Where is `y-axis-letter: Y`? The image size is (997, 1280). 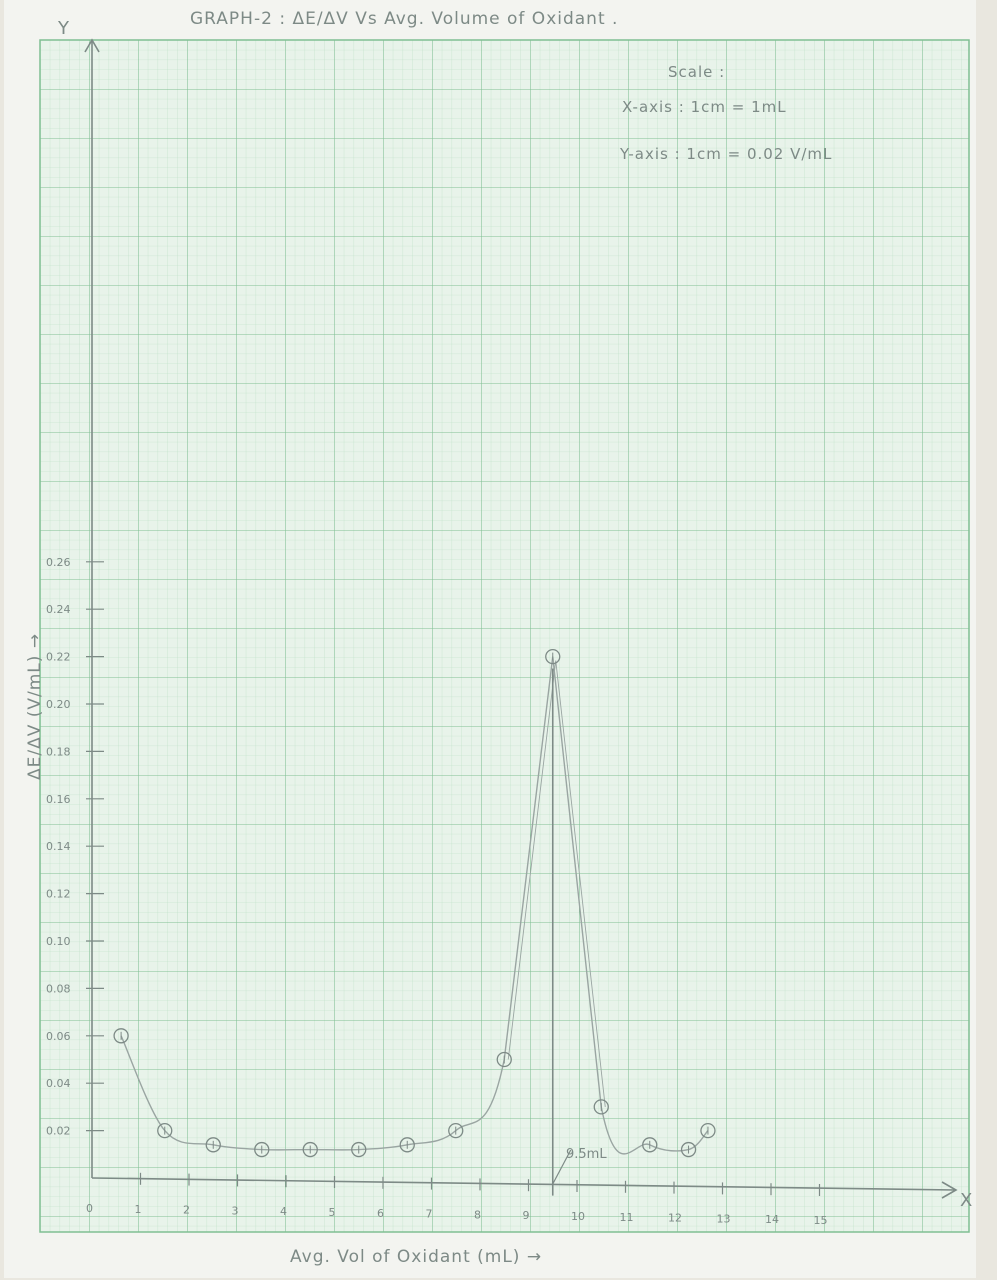 y-axis-letter: Y is located at coordinates (63, 28).